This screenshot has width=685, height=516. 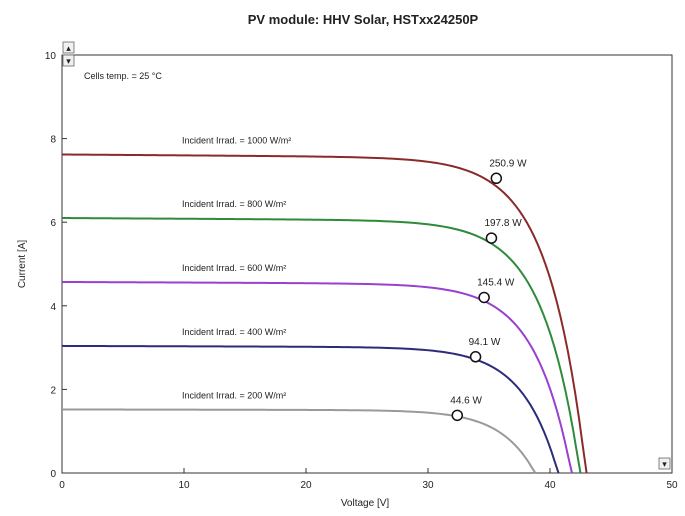 I want to click on power-label: 44.6 W, so click(x=466, y=400).